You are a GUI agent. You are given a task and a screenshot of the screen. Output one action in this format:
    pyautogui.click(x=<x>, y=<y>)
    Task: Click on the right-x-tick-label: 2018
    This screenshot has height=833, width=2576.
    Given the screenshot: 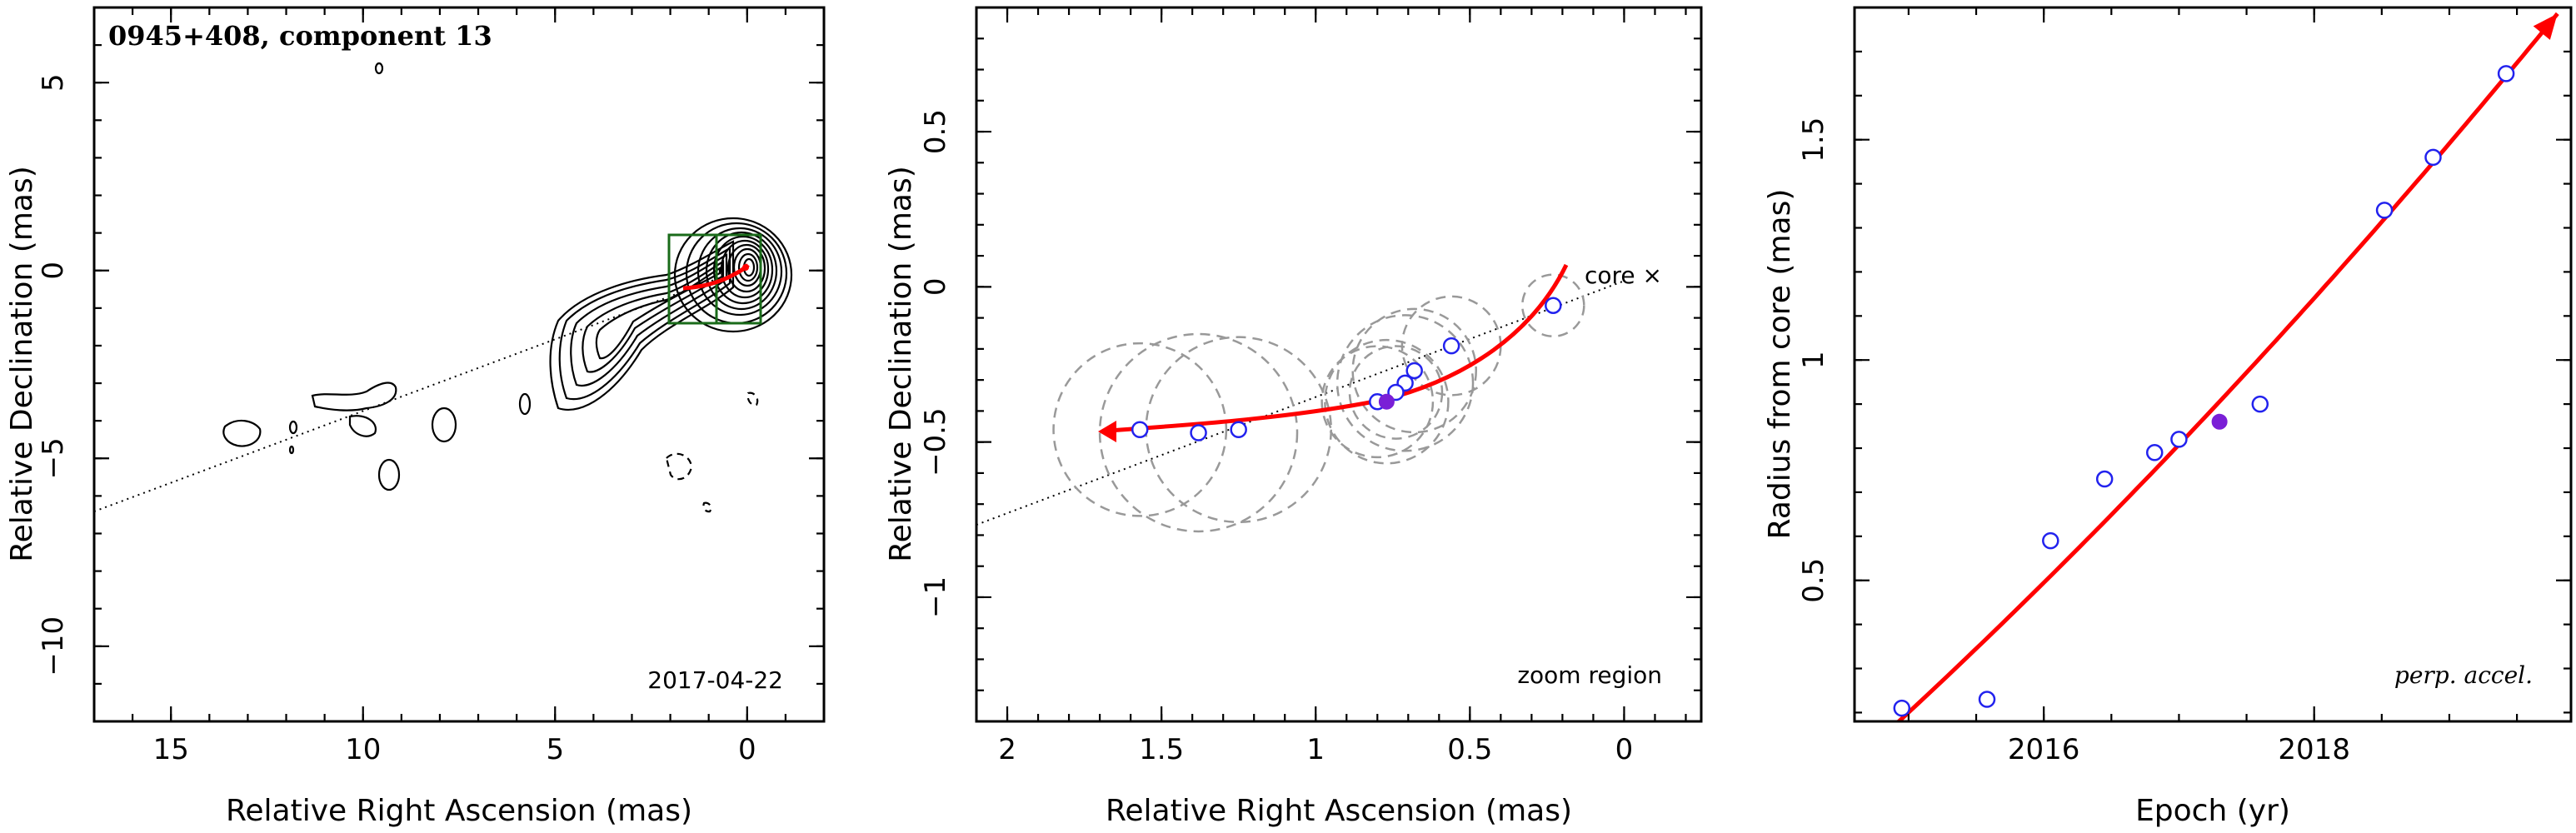 What is the action you would take?
    pyautogui.click(x=2314, y=749)
    